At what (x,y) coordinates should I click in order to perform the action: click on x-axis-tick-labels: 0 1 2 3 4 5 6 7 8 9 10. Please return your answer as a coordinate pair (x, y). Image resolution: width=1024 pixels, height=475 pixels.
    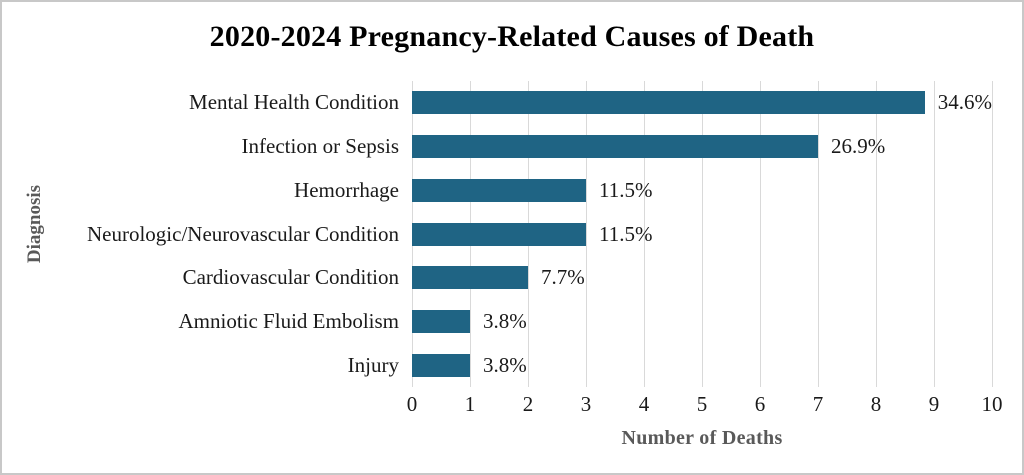
    Looking at the image, I should click on (705, 404).